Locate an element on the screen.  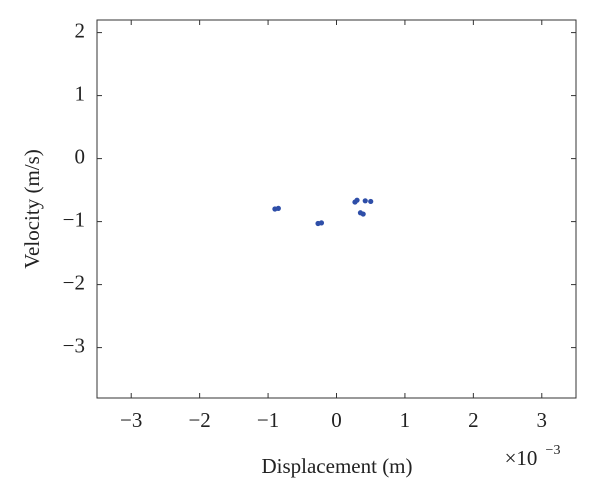
y-tick-label: 0 is located at coordinates (80, 156).